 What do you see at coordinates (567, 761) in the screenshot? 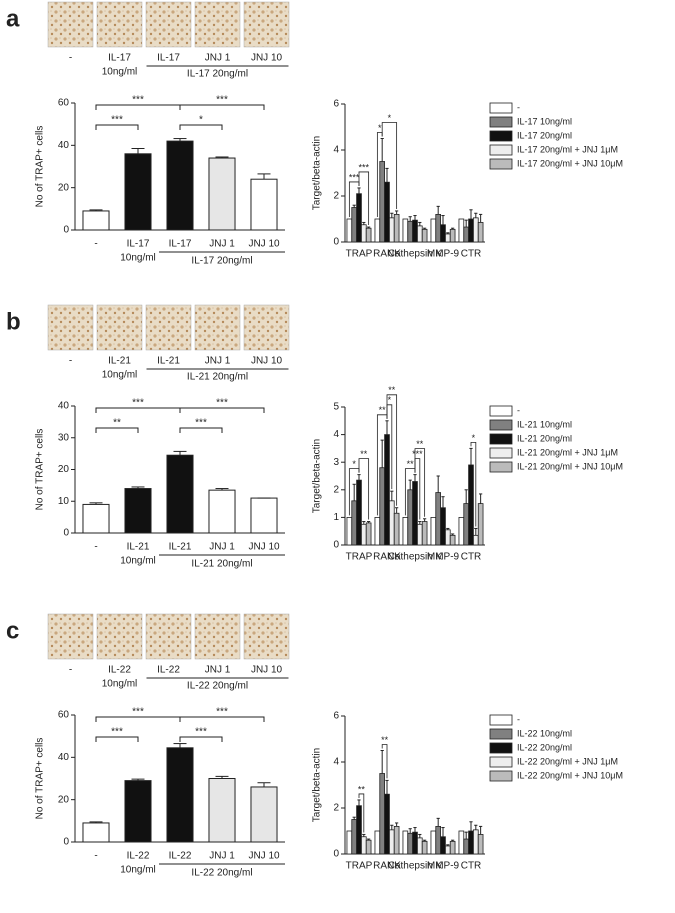
I see `legend-label: IL-22 20ng/ml + JNJ 1μM` at bounding box center [567, 761].